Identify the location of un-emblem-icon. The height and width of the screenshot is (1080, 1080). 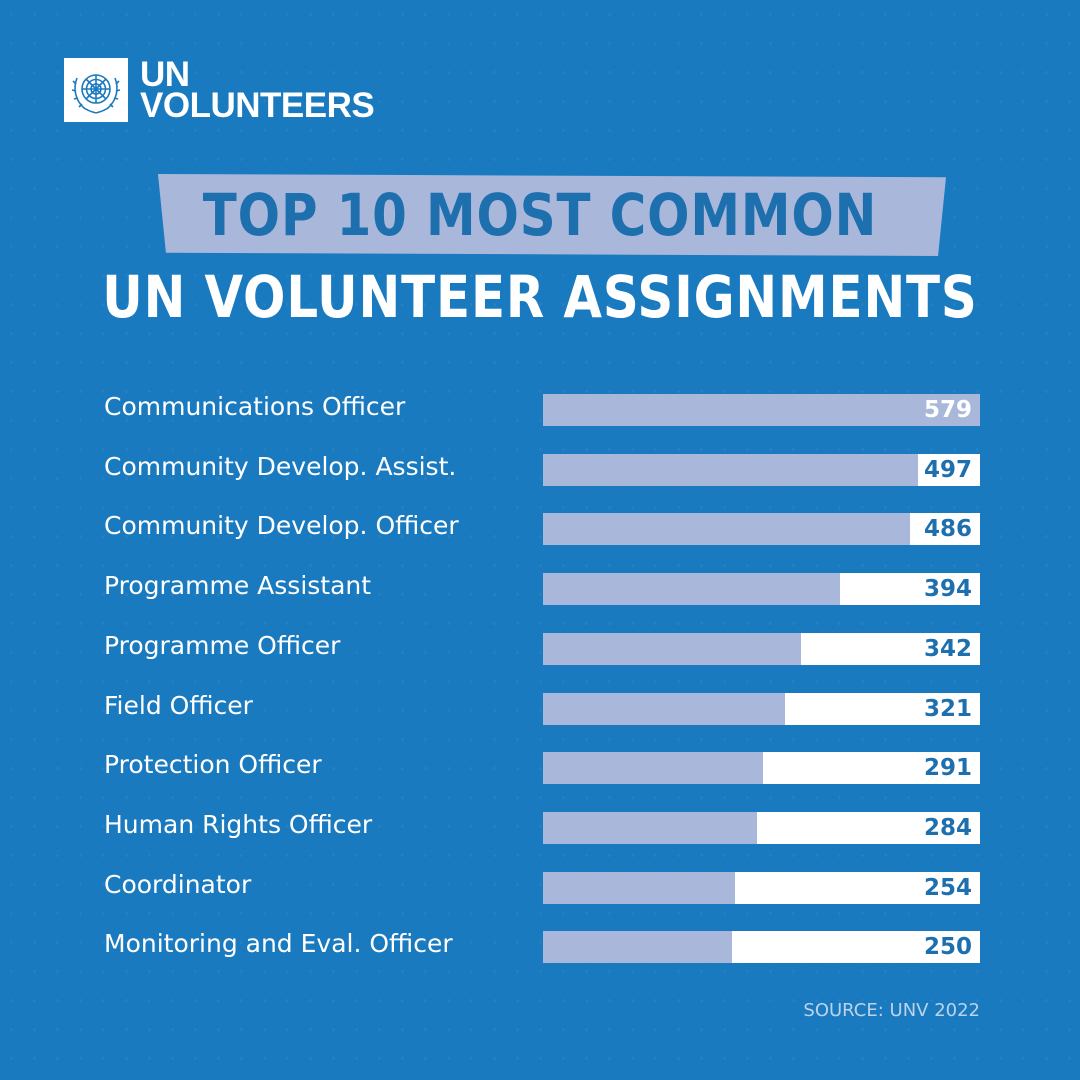
(96, 90).